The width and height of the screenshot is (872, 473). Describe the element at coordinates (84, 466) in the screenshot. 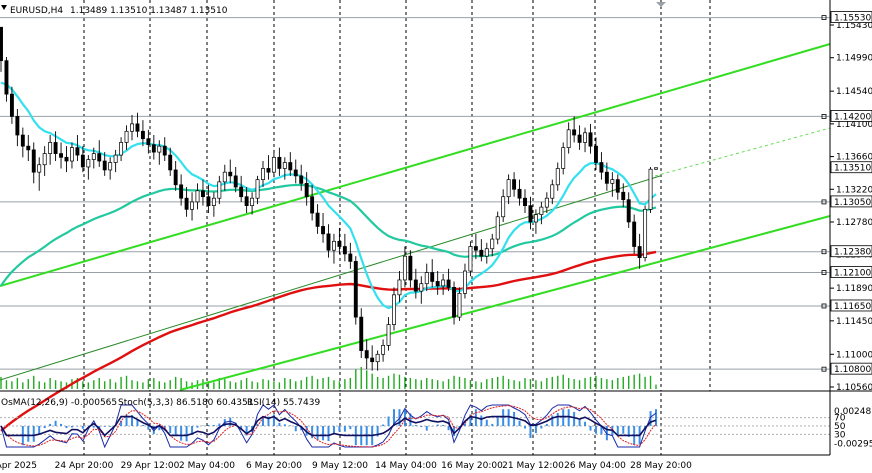

I see `time-label: 24 Apr 20:00` at that location.